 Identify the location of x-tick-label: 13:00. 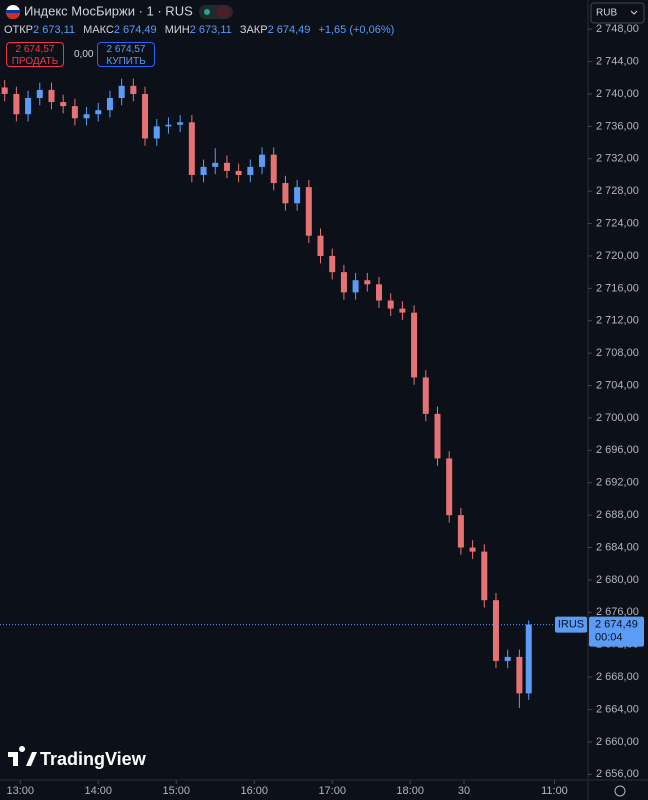
(21, 791).